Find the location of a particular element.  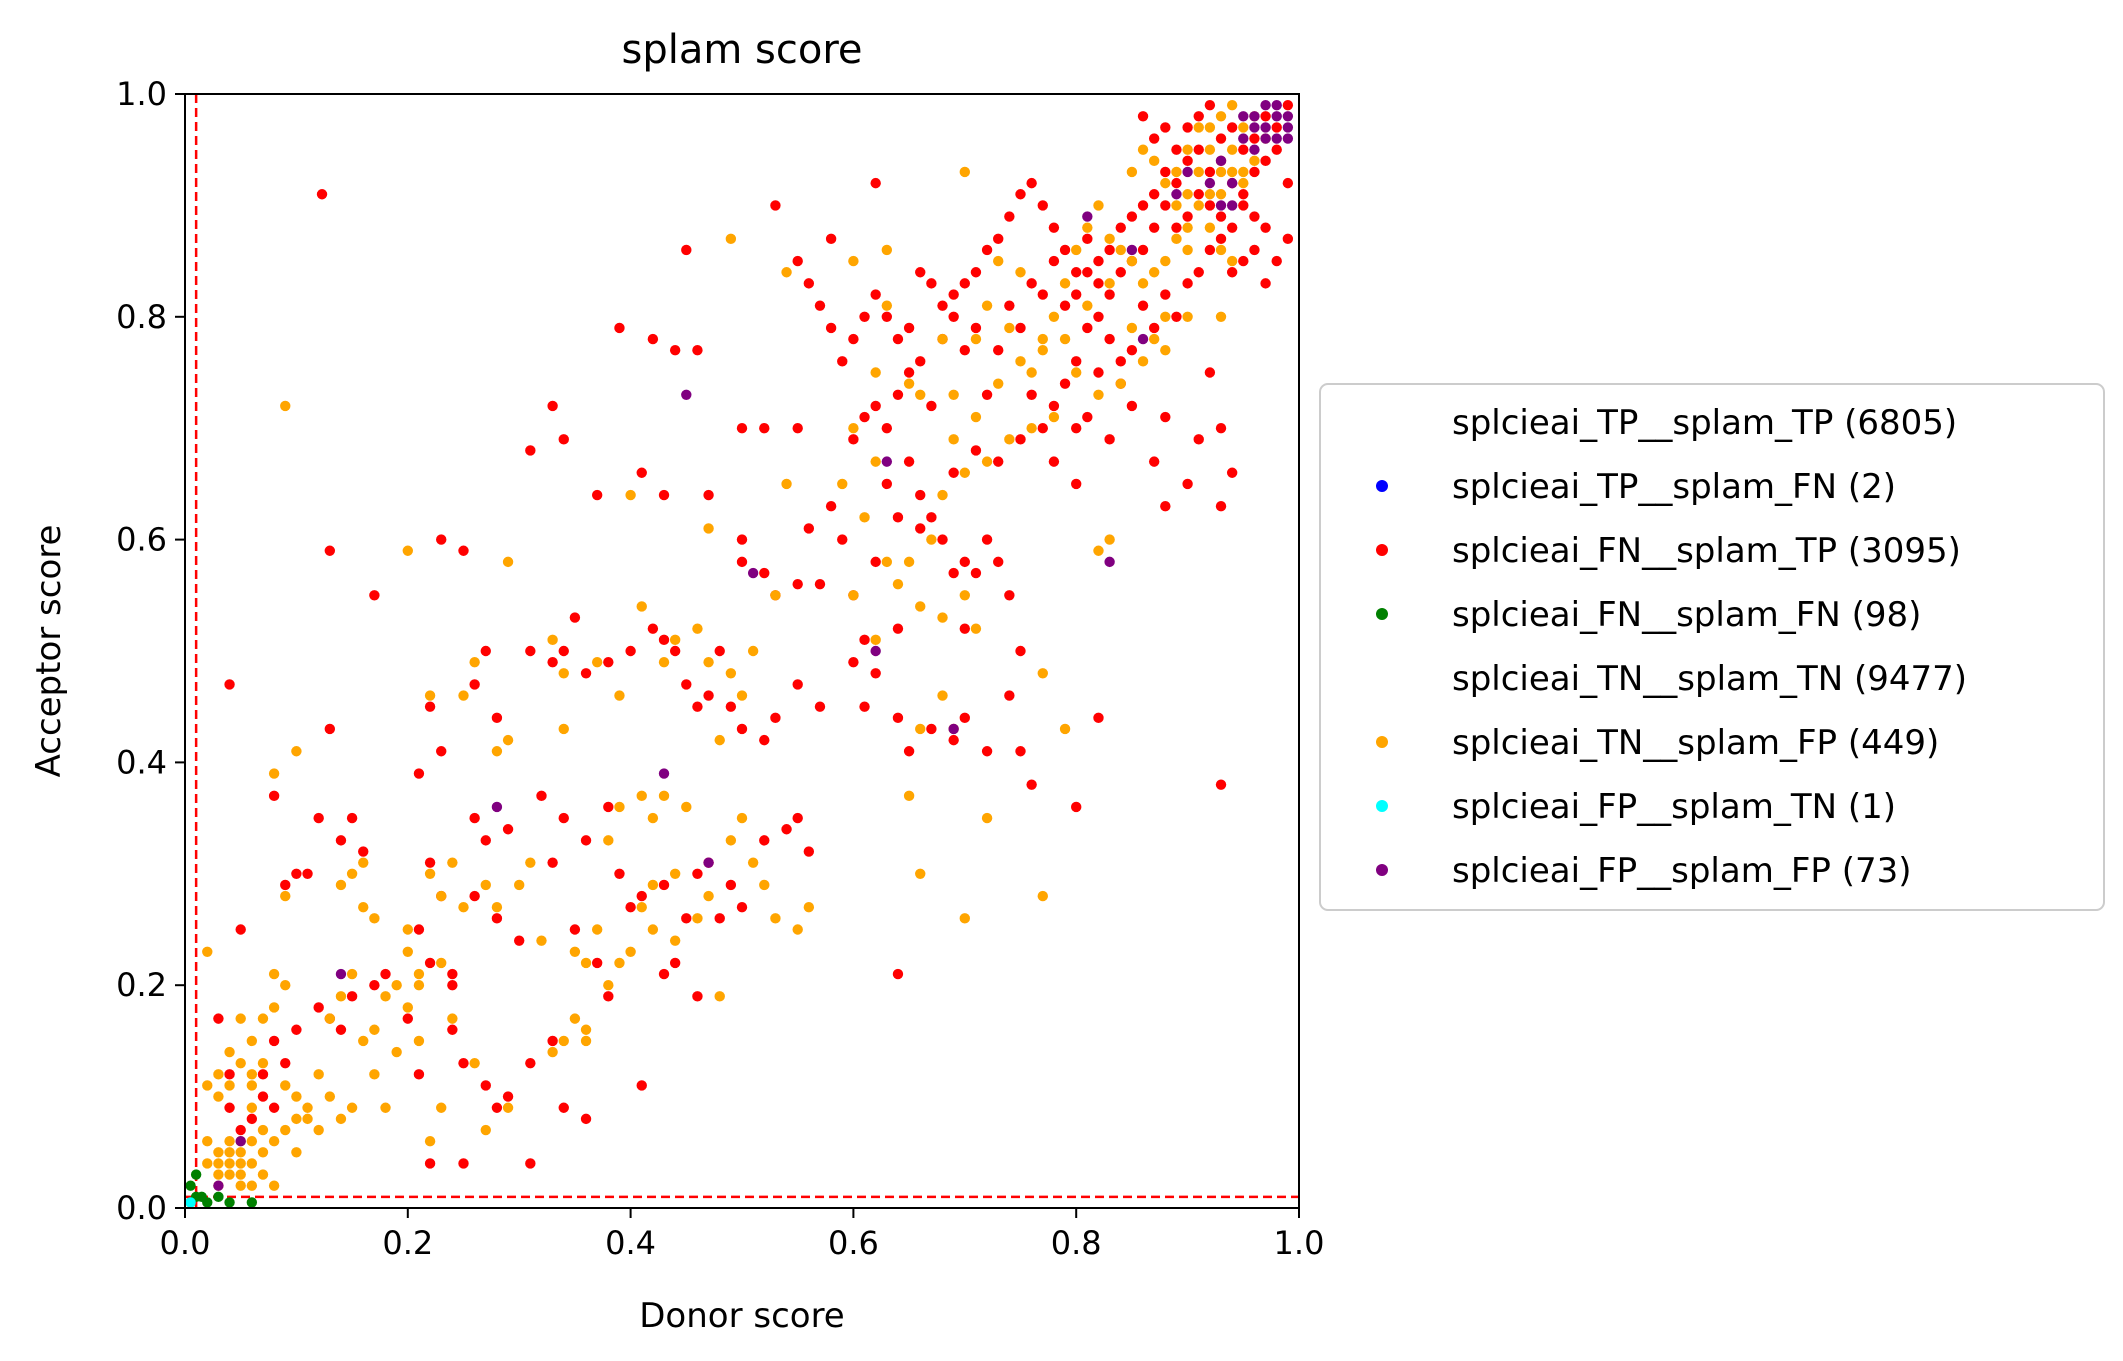

legend-marker is located at coordinates (1382, 550).